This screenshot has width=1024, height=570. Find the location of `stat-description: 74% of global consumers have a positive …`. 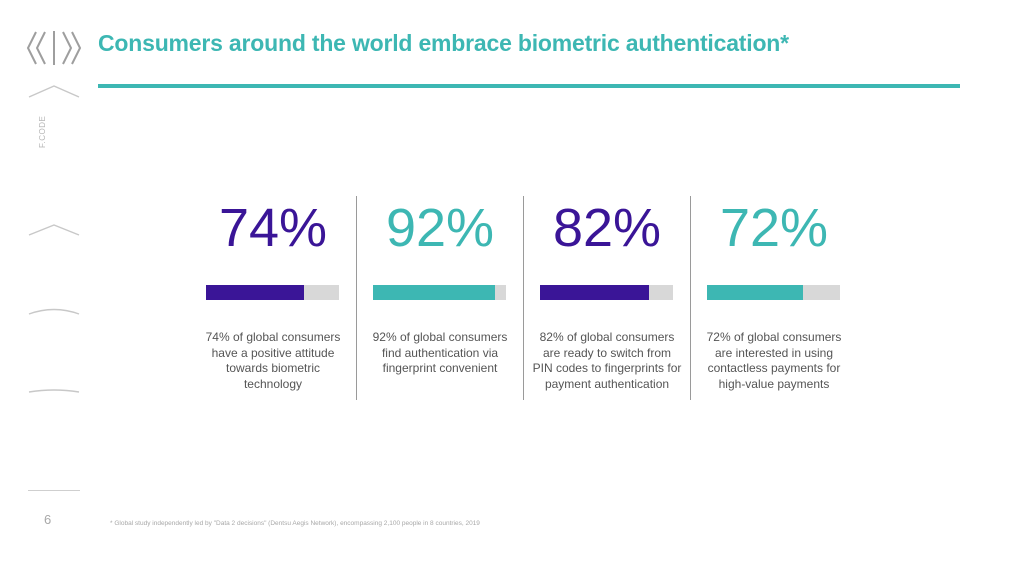

stat-description: 74% of global consumers have a positive … is located at coordinates (273, 360).